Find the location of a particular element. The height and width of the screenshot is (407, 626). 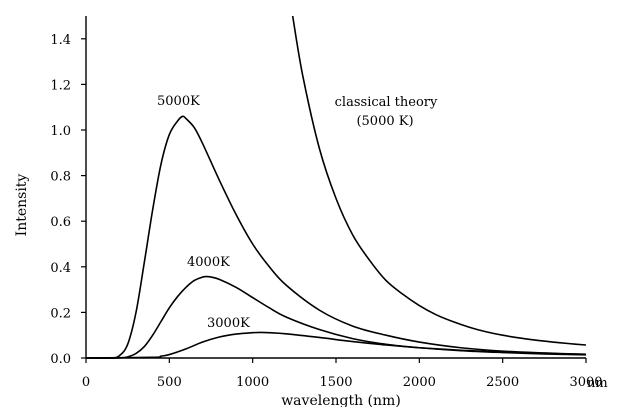

x-tick-label: 2500 is located at coordinates (502, 382).